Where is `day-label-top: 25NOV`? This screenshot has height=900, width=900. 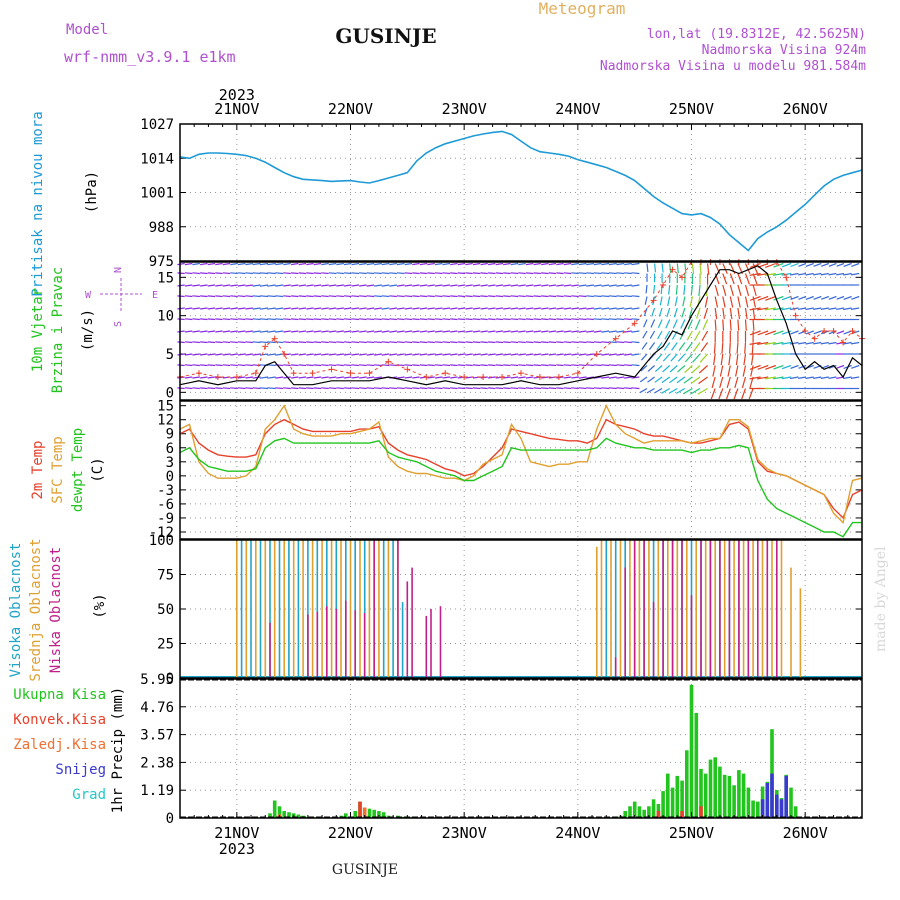 day-label-top: 25NOV is located at coordinates (691, 109).